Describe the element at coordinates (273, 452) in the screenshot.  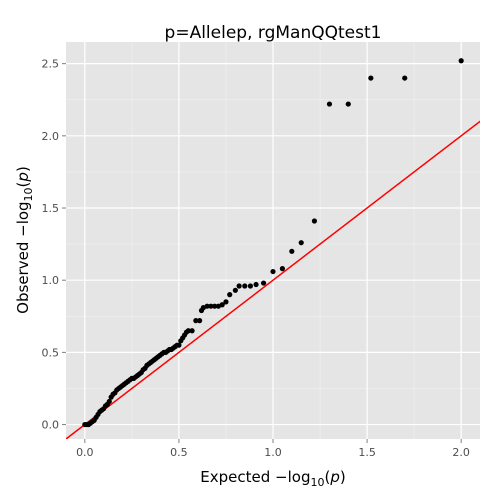
I see `x-tick-label: 1.0` at that location.